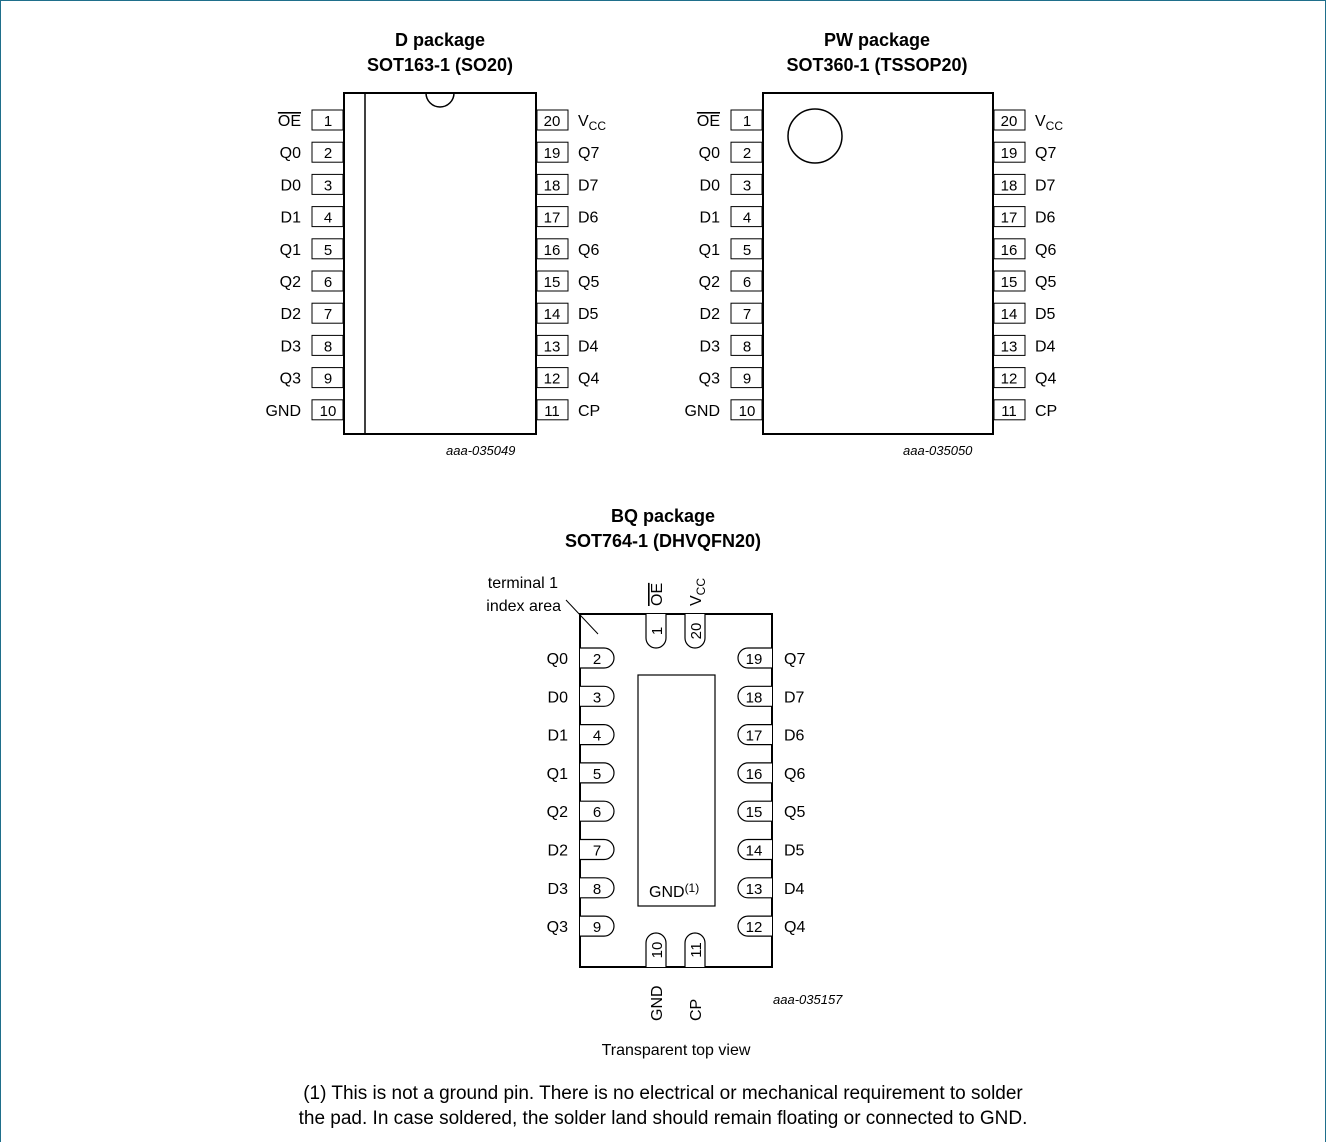 The height and width of the screenshot is (1142, 1326). I want to click on bq-pin-19-number: 19, so click(754, 659).